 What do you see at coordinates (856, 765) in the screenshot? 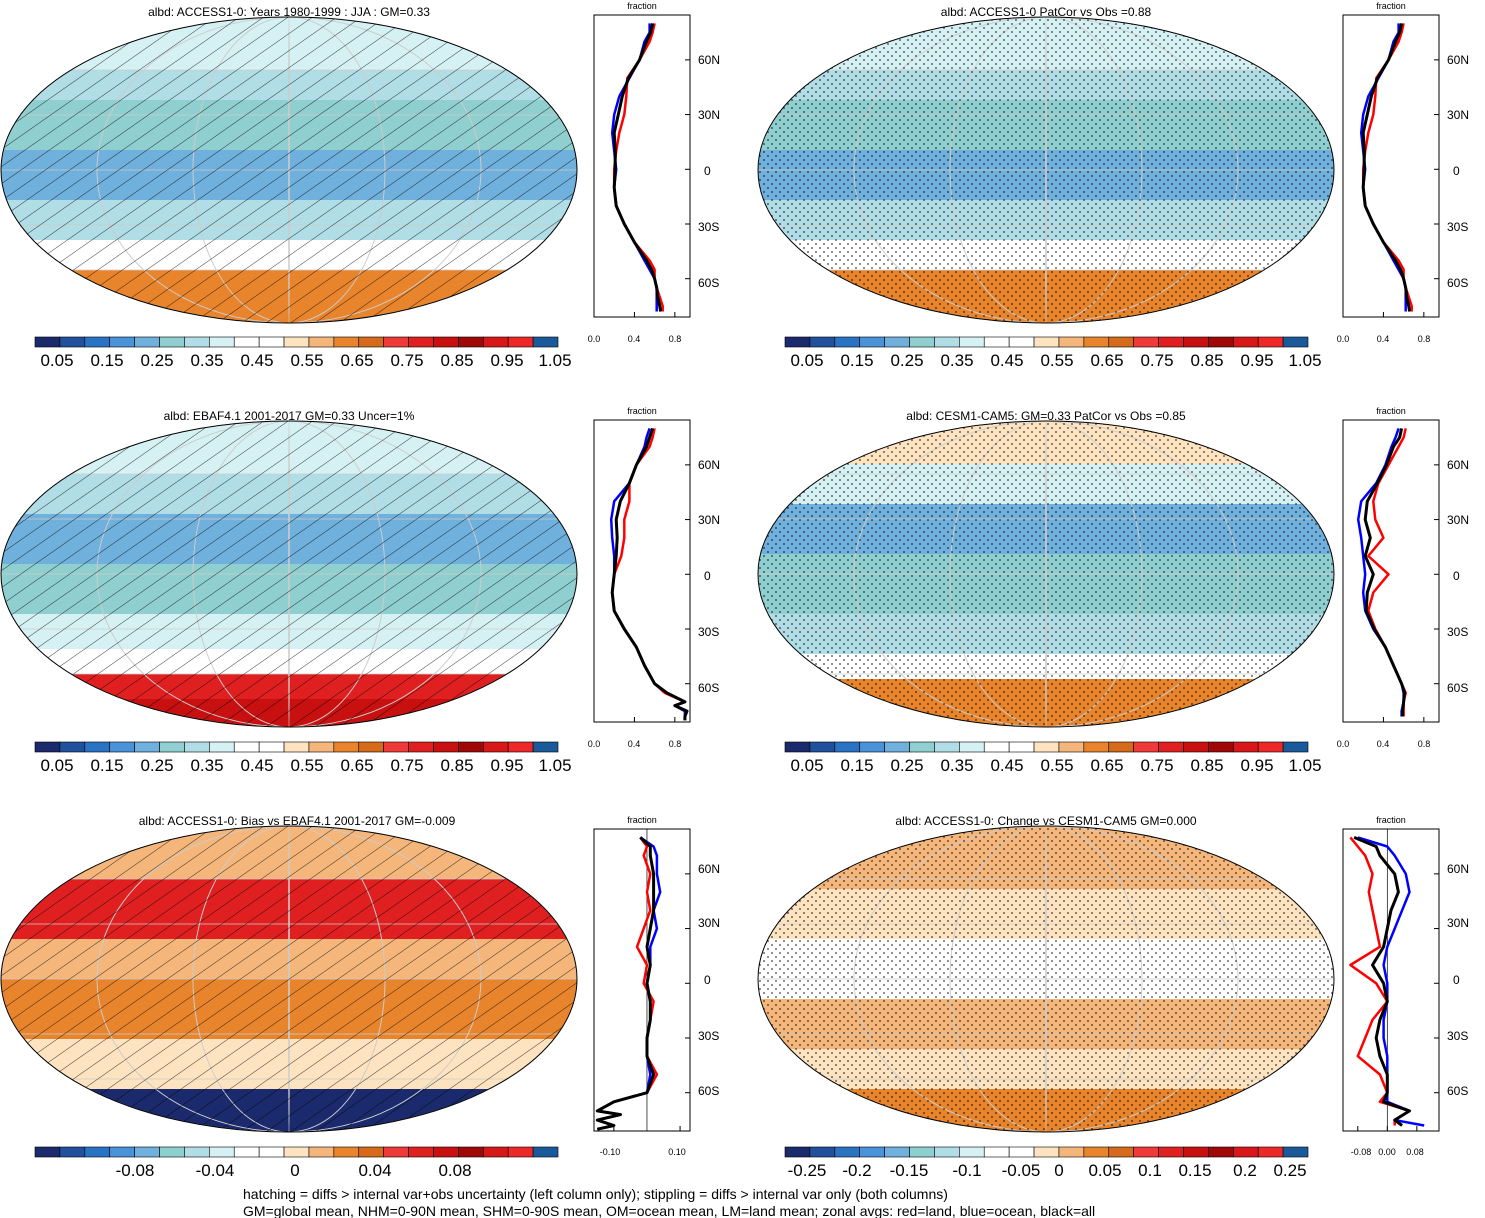
I see `colorbar-label: 0.15` at bounding box center [856, 765].